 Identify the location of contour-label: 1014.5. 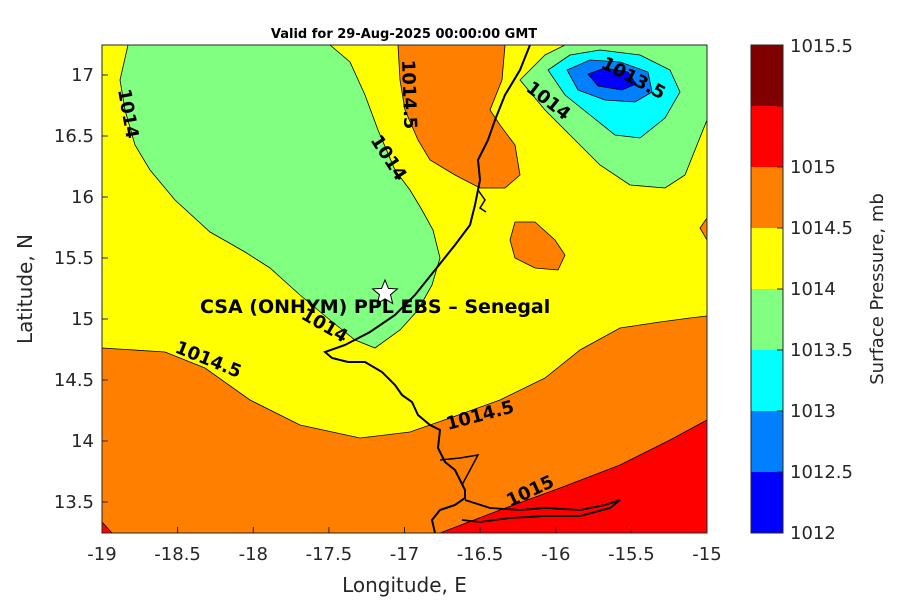
(408, 94).